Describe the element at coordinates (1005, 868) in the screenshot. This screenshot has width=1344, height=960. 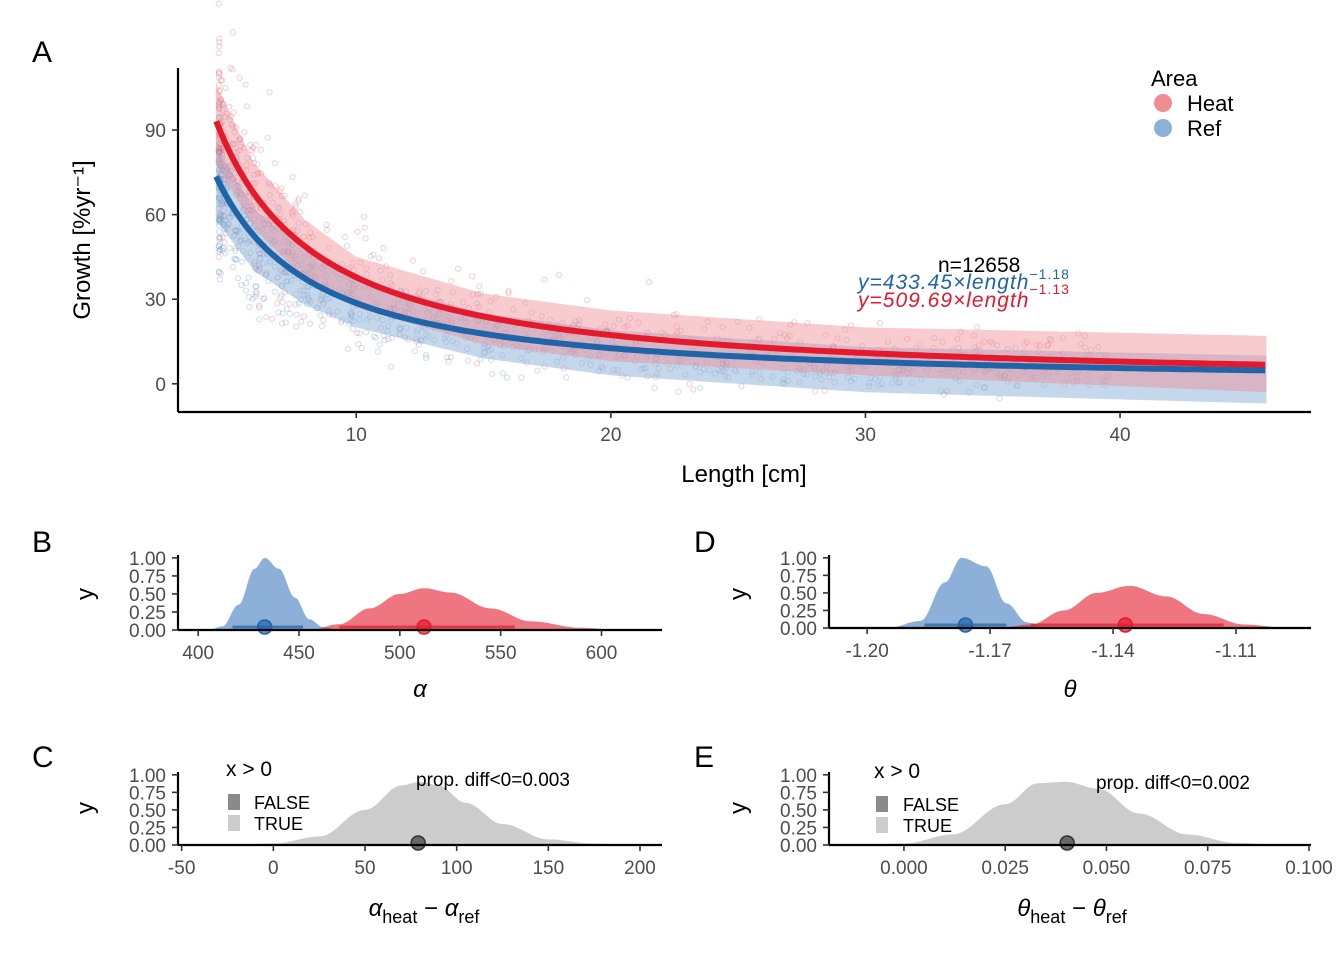
I see `panel-e-x-tick-label: 0.025` at that location.